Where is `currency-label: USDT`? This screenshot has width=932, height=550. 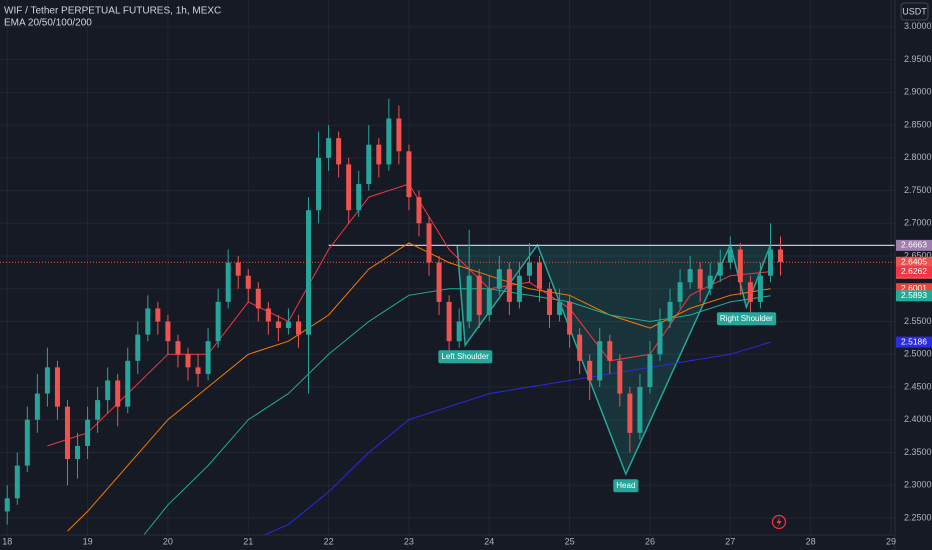 currency-label: USDT is located at coordinates (914, 11).